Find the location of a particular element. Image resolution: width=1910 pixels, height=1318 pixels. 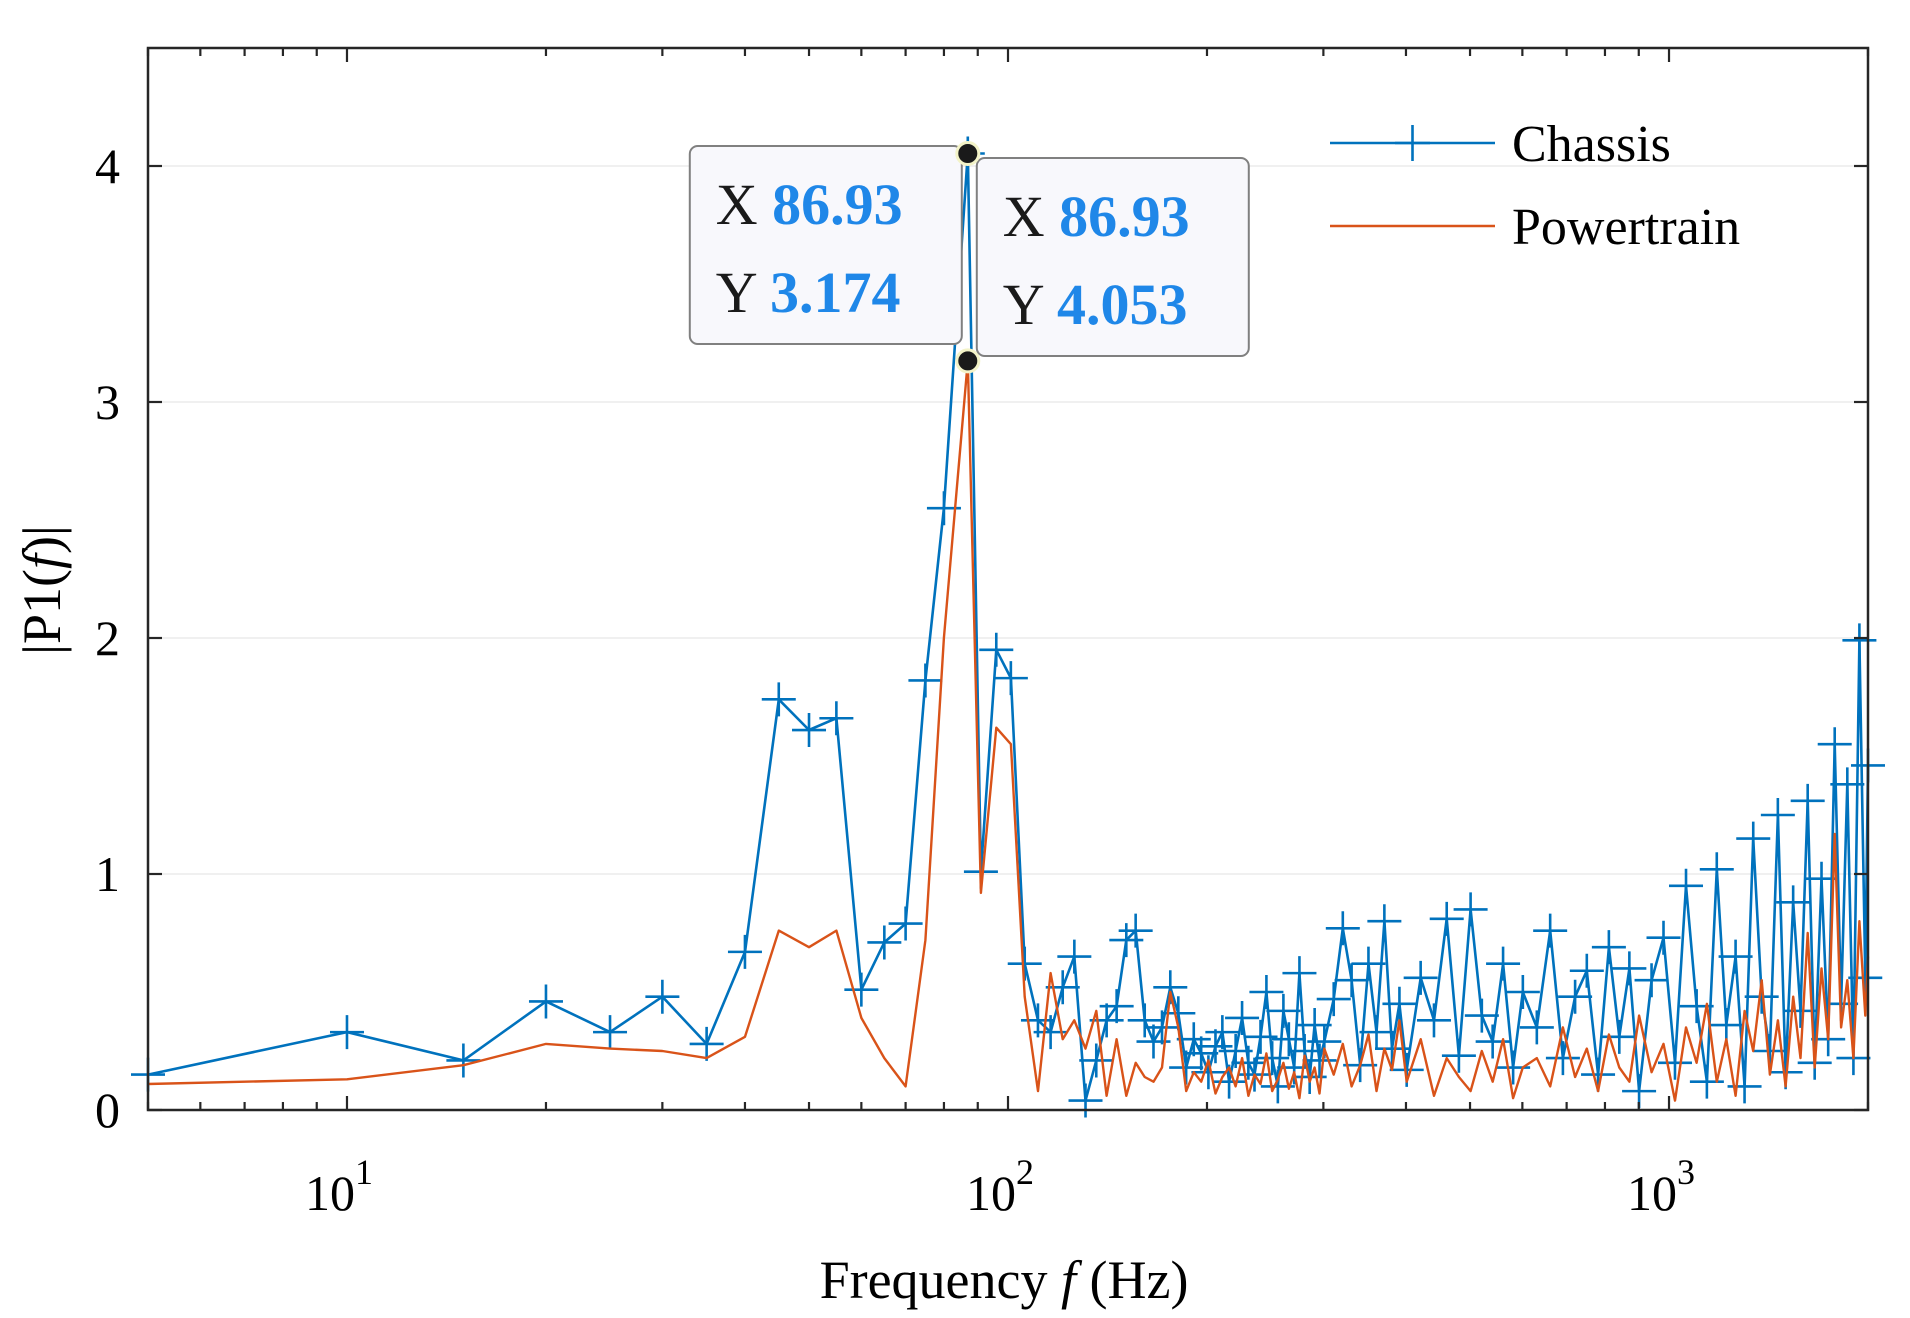

datatip-y-row: Y 3.174 is located at coordinates (808, 292).